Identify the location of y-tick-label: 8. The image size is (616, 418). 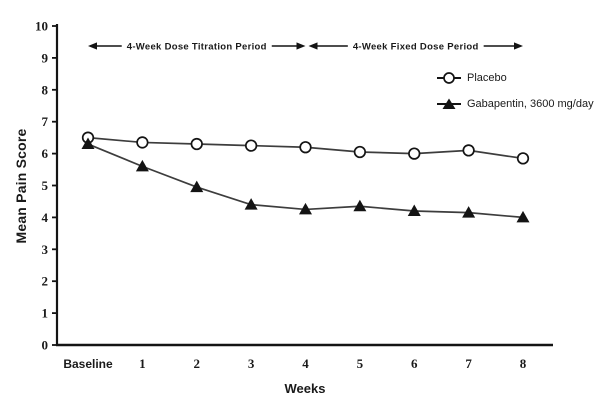
(45, 89).